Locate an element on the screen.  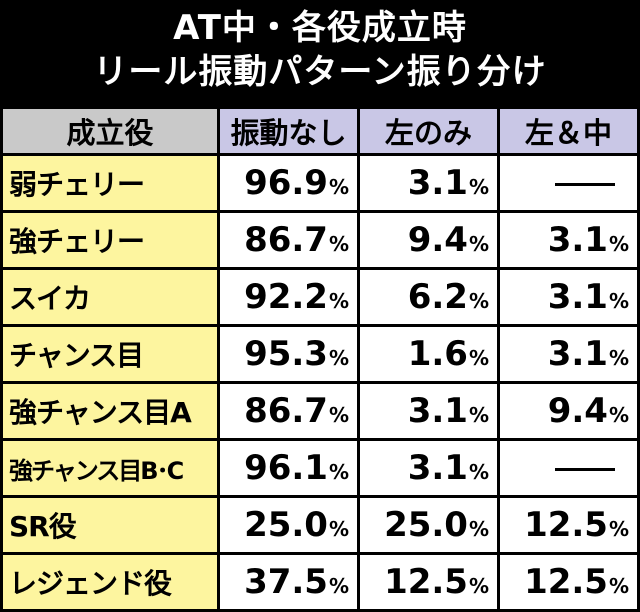
table-row: 強チャンス目B･C 96.1% 3.1% is located at coordinates (320, 468).